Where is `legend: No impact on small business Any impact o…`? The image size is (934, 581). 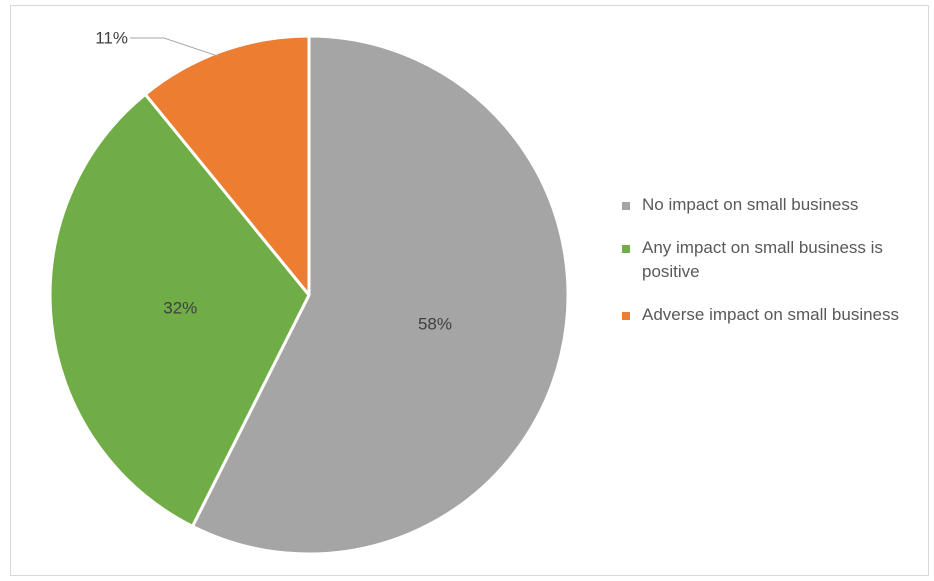
legend: No impact on small business Any impact o… is located at coordinates (772, 269).